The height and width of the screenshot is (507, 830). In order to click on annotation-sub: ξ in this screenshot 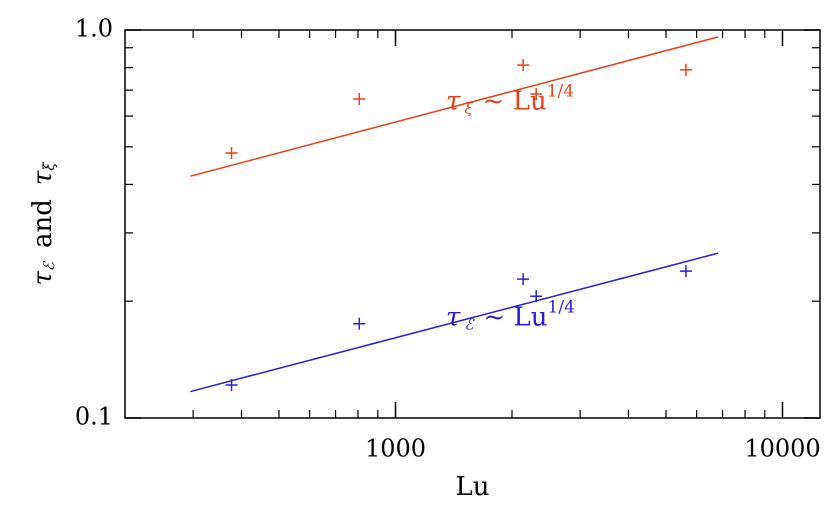, I will do `click(468, 109)`.